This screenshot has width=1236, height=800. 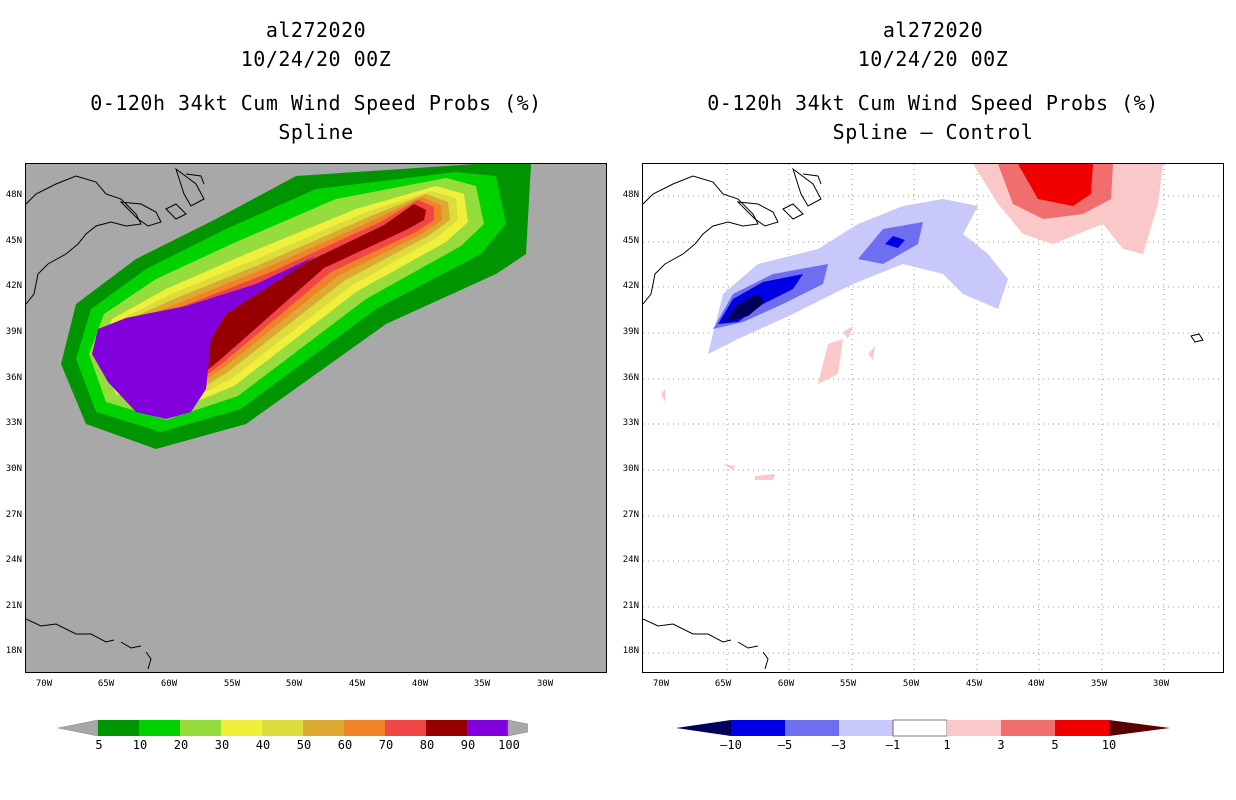 I want to click on left-cb-label-80: 80, so click(x=427, y=745).